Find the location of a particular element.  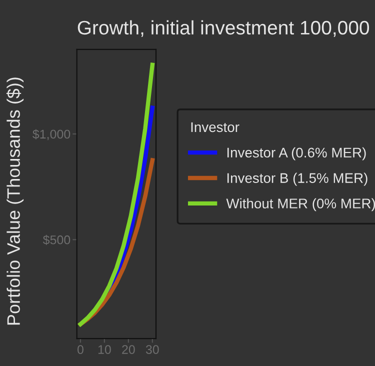

legend-title: Investor is located at coordinates (215, 127).